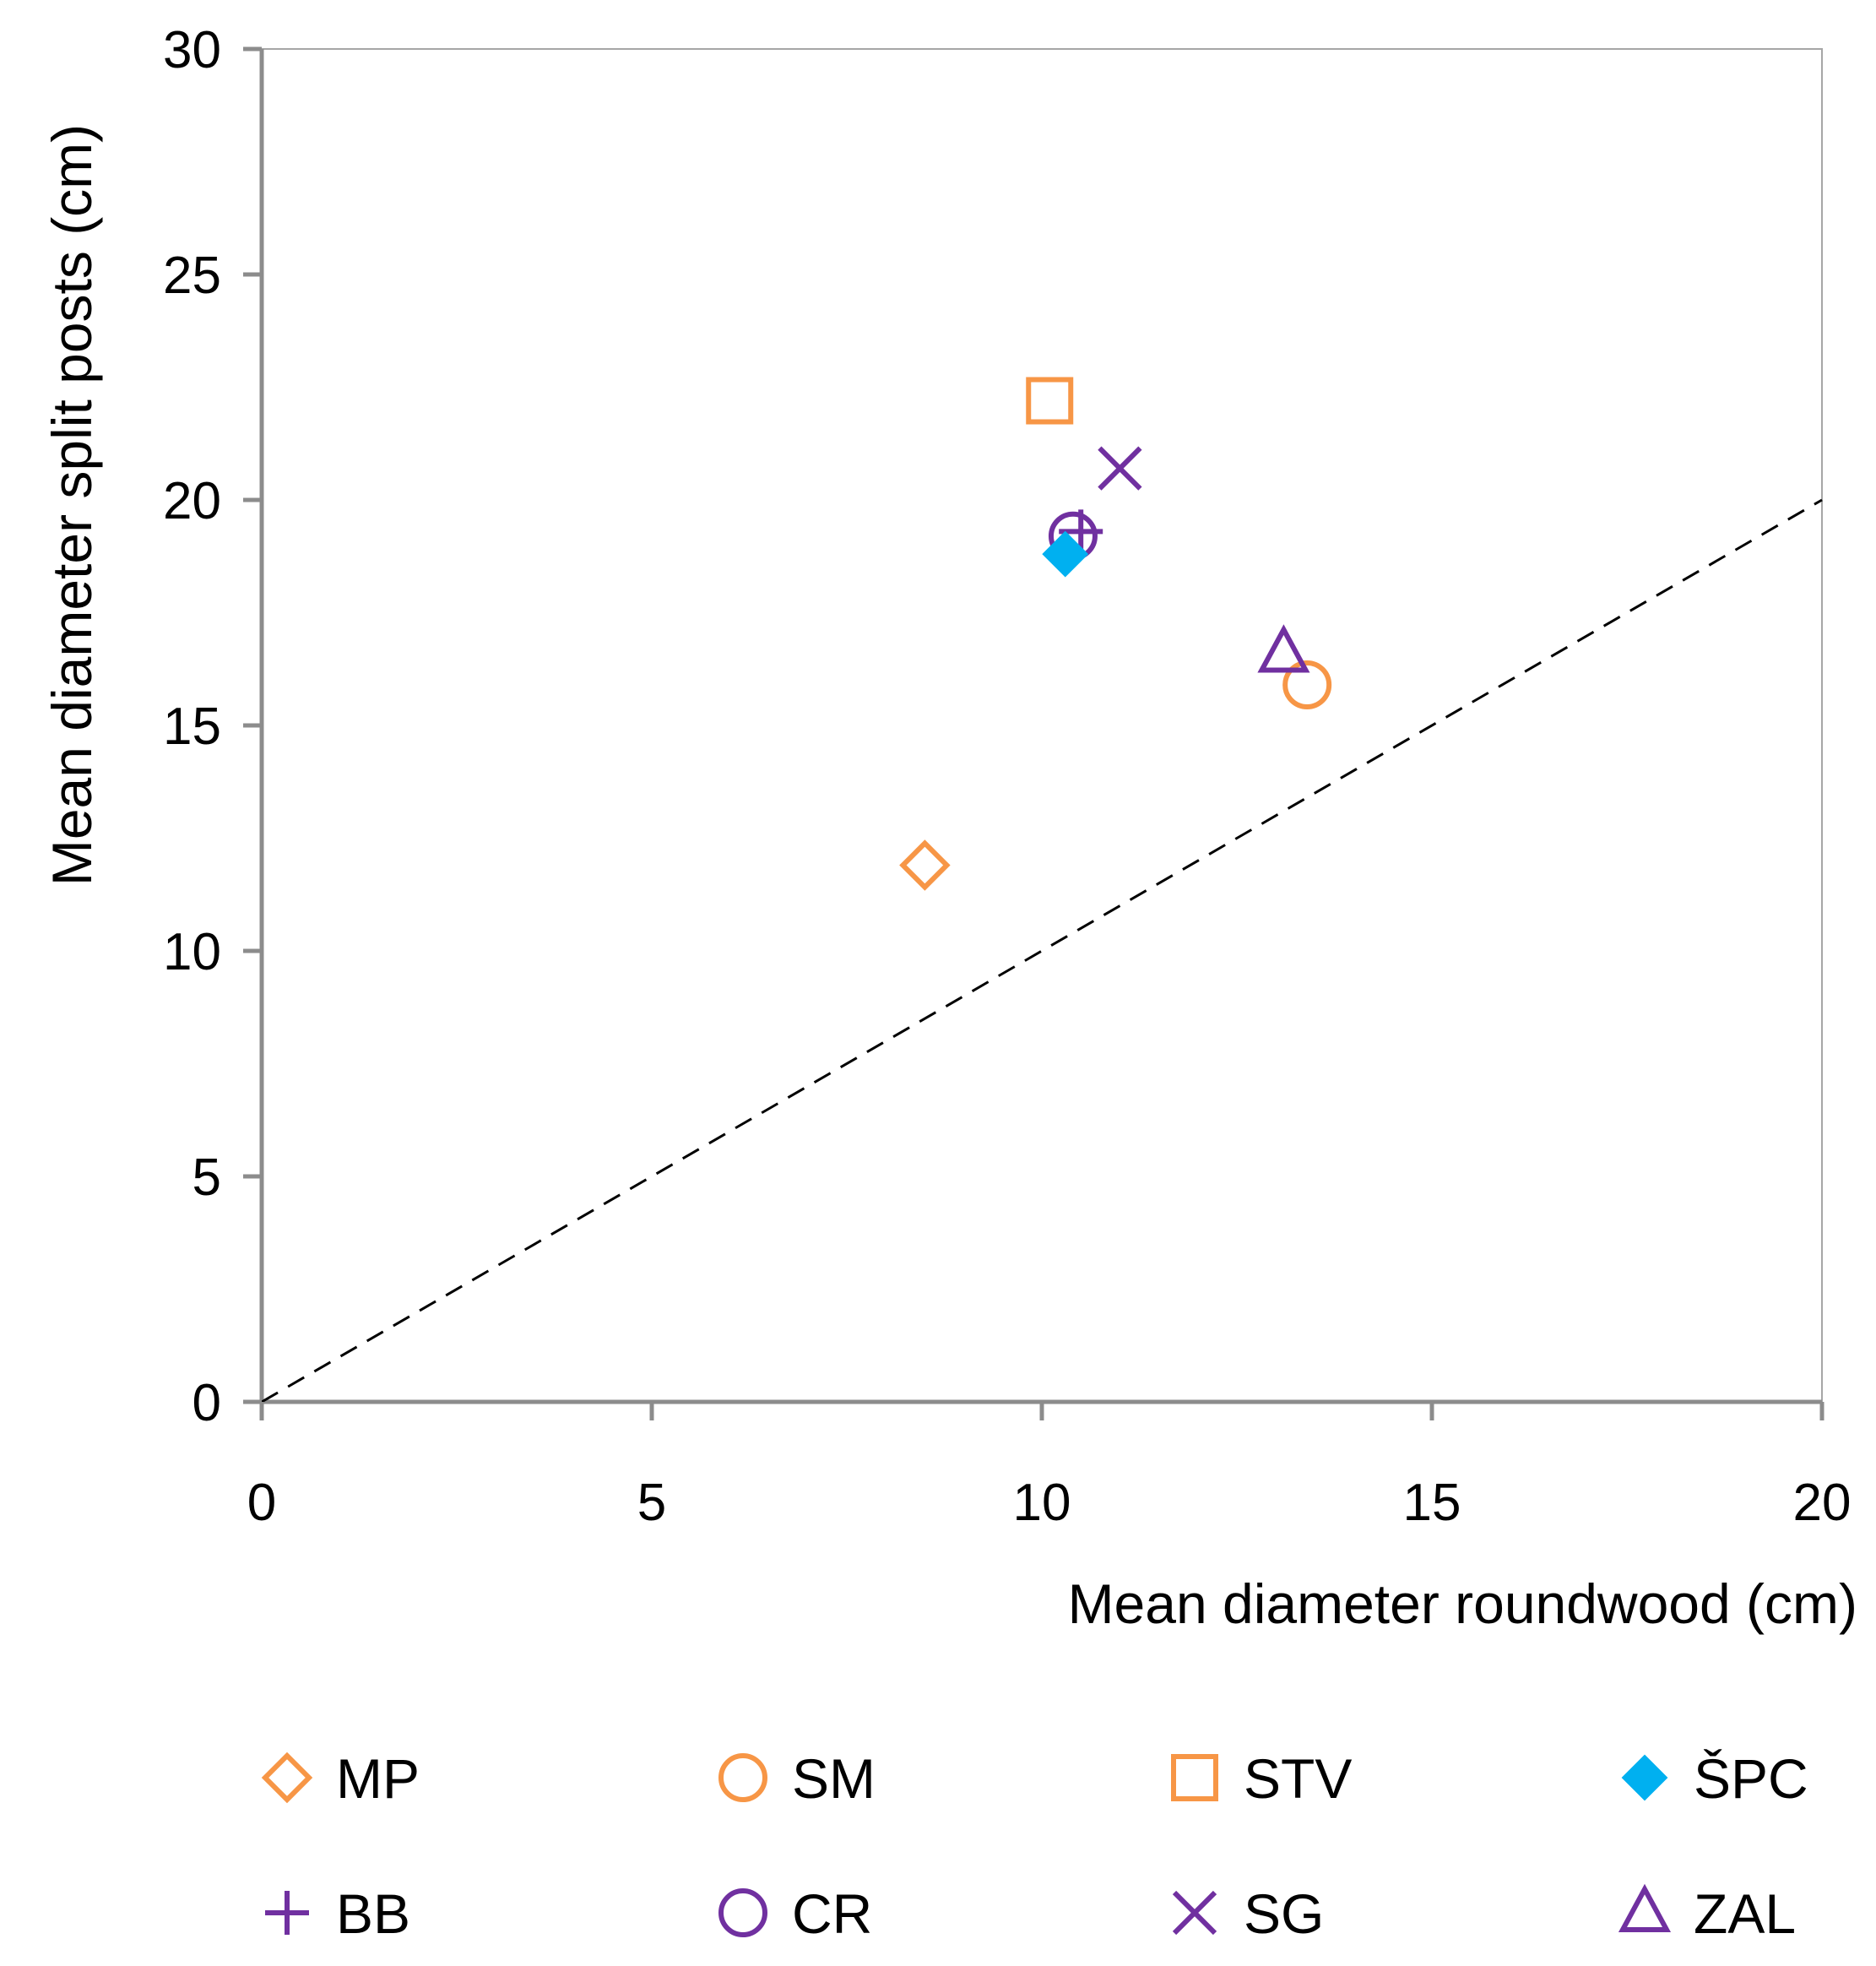 This screenshot has width=1876, height=1966. Describe the element at coordinates (651, 1503) in the screenshot. I see `x-tick-label: 5` at that location.